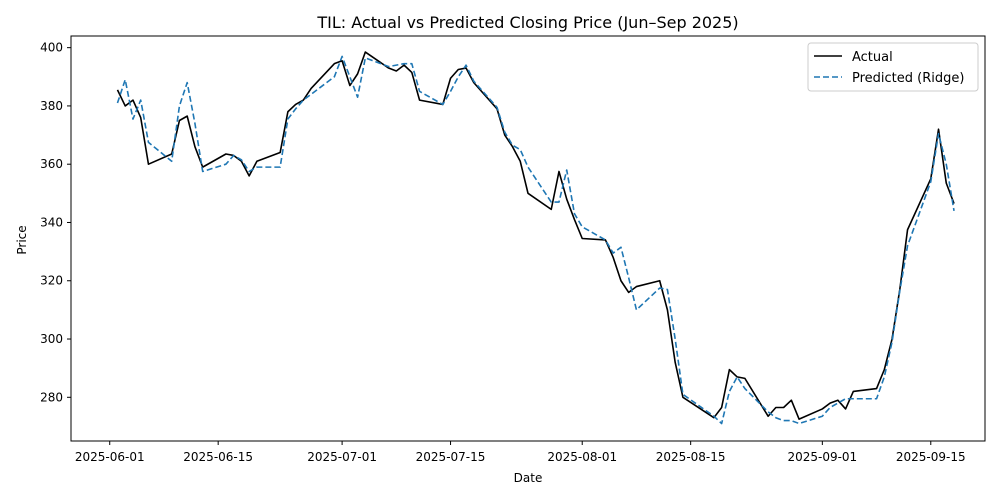 This screenshot has height=500, width=1000. Describe the element at coordinates (51, 222) in the screenshot. I see `y-tick-label: 340` at that location.